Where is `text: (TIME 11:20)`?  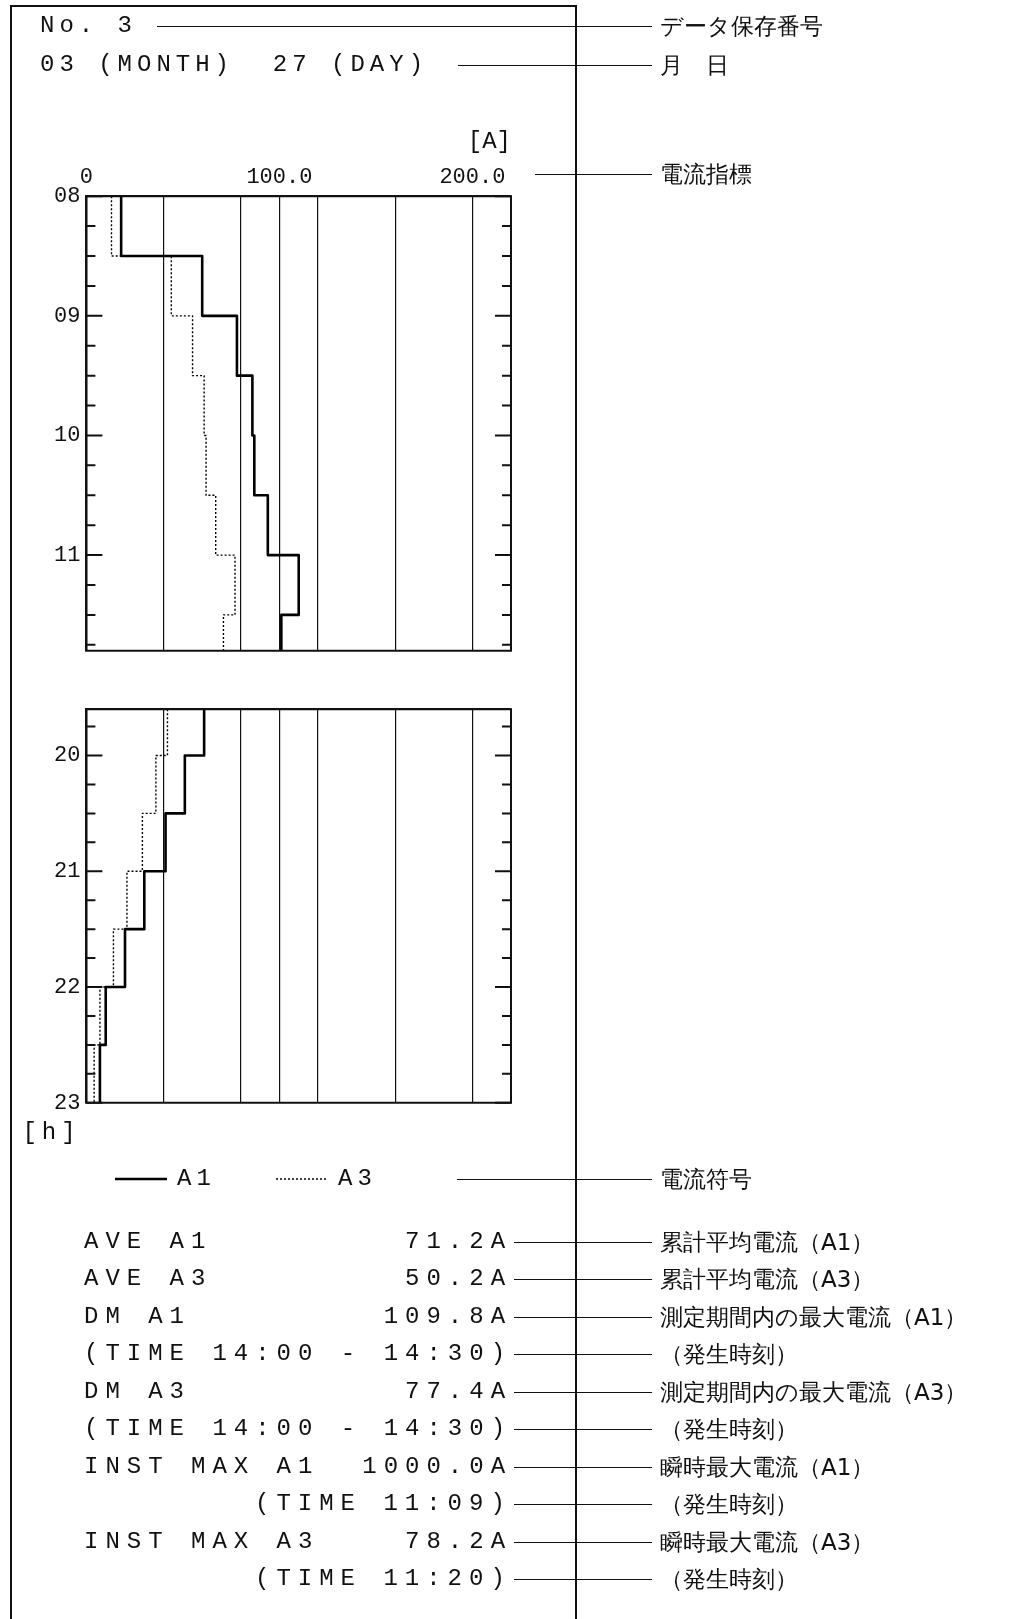
text: (TIME 11:20) is located at coordinates (383, 1579).